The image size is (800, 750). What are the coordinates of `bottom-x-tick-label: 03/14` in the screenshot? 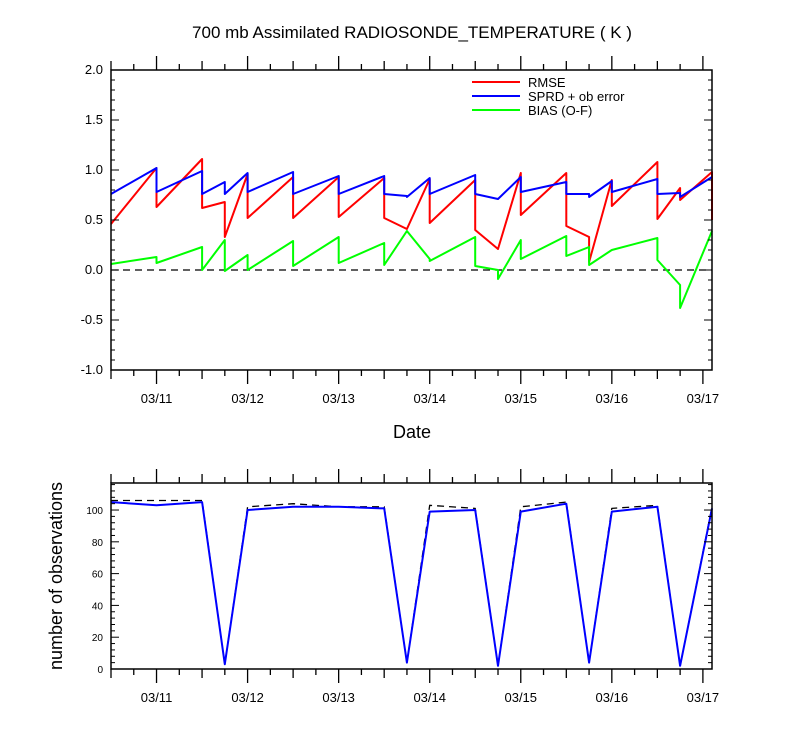 It's located at (429, 697).